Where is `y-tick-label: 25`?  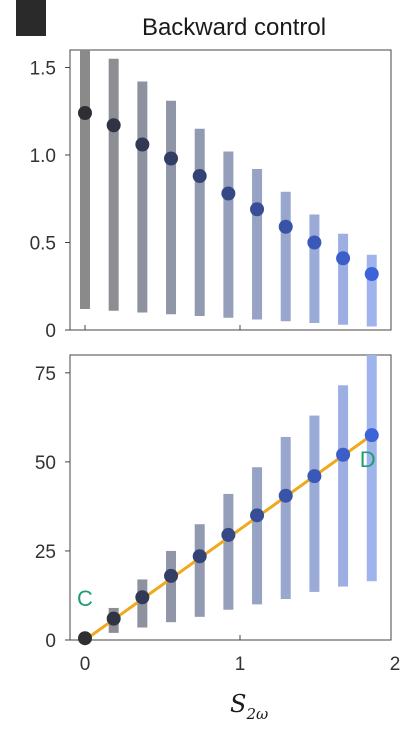 y-tick-label: 25 is located at coordinates (45, 552).